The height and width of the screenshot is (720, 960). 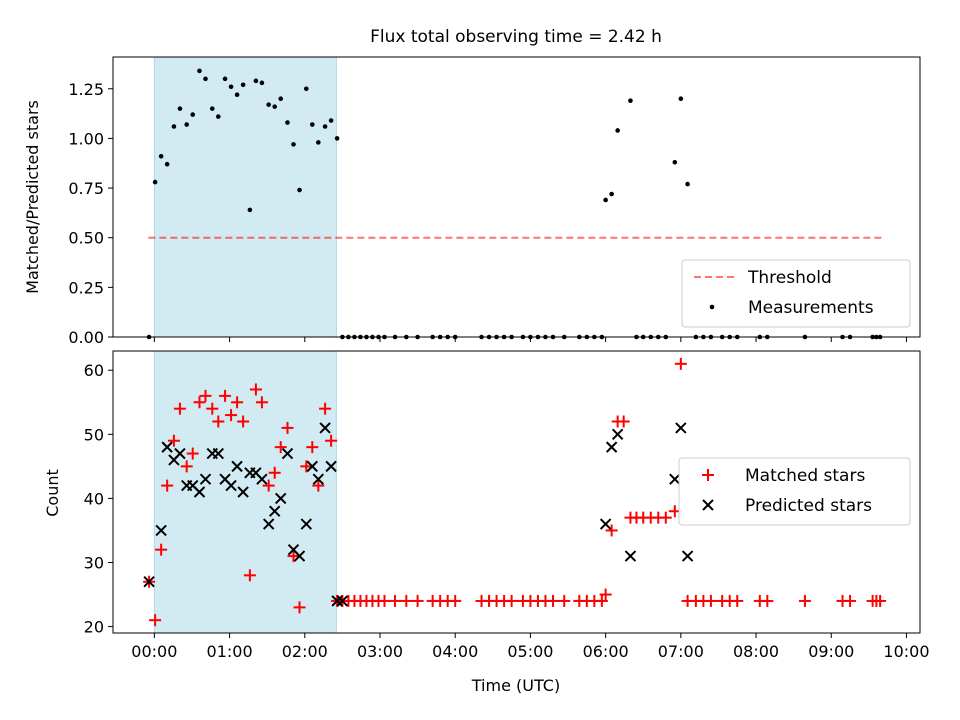 I want to click on top-y-tick-label: 0.25, so click(x=86, y=287).